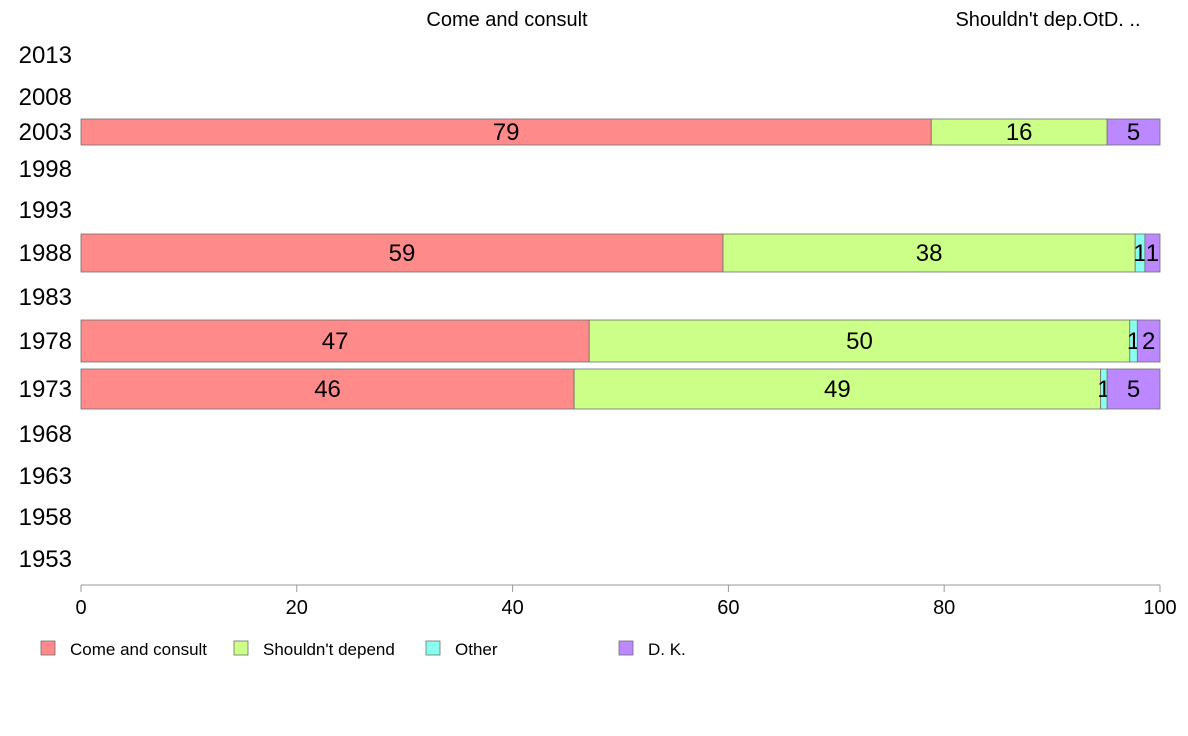 The height and width of the screenshot is (736, 1188). Describe the element at coordinates (45, 253) in the screenshot. I see `y-label-1988: 1988` at that location.